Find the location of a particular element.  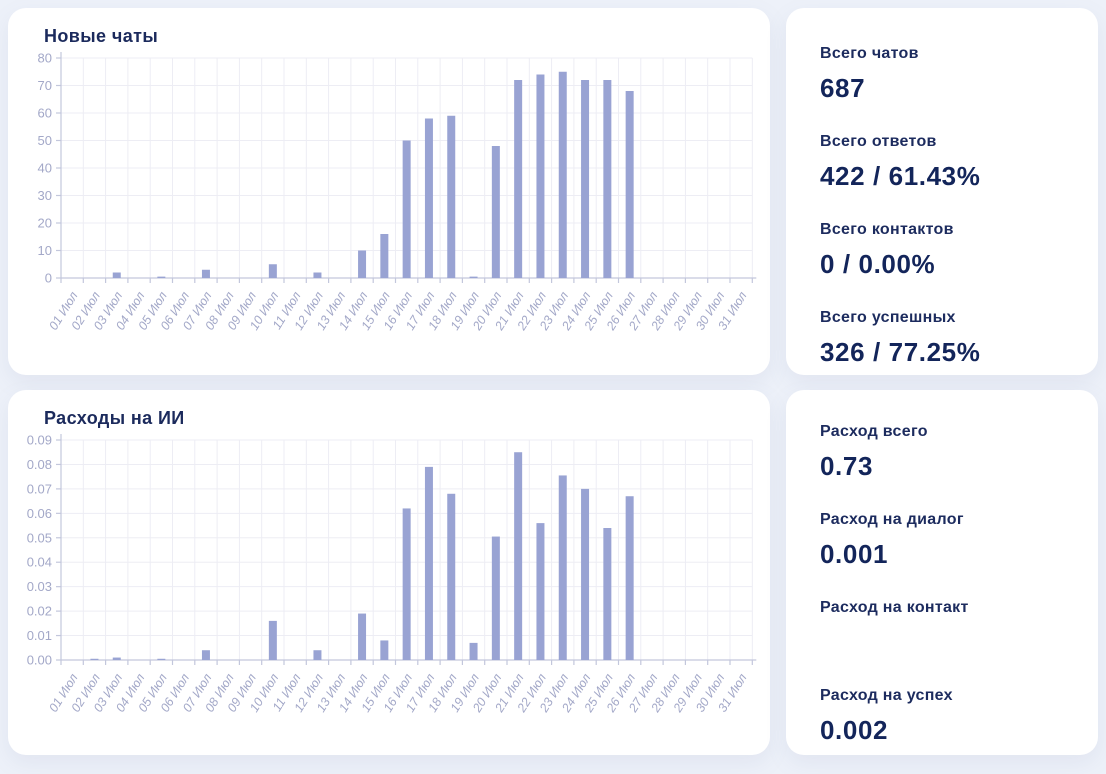

new-chats-chart-title: Новые чаты is located at coordinates (101, 36).